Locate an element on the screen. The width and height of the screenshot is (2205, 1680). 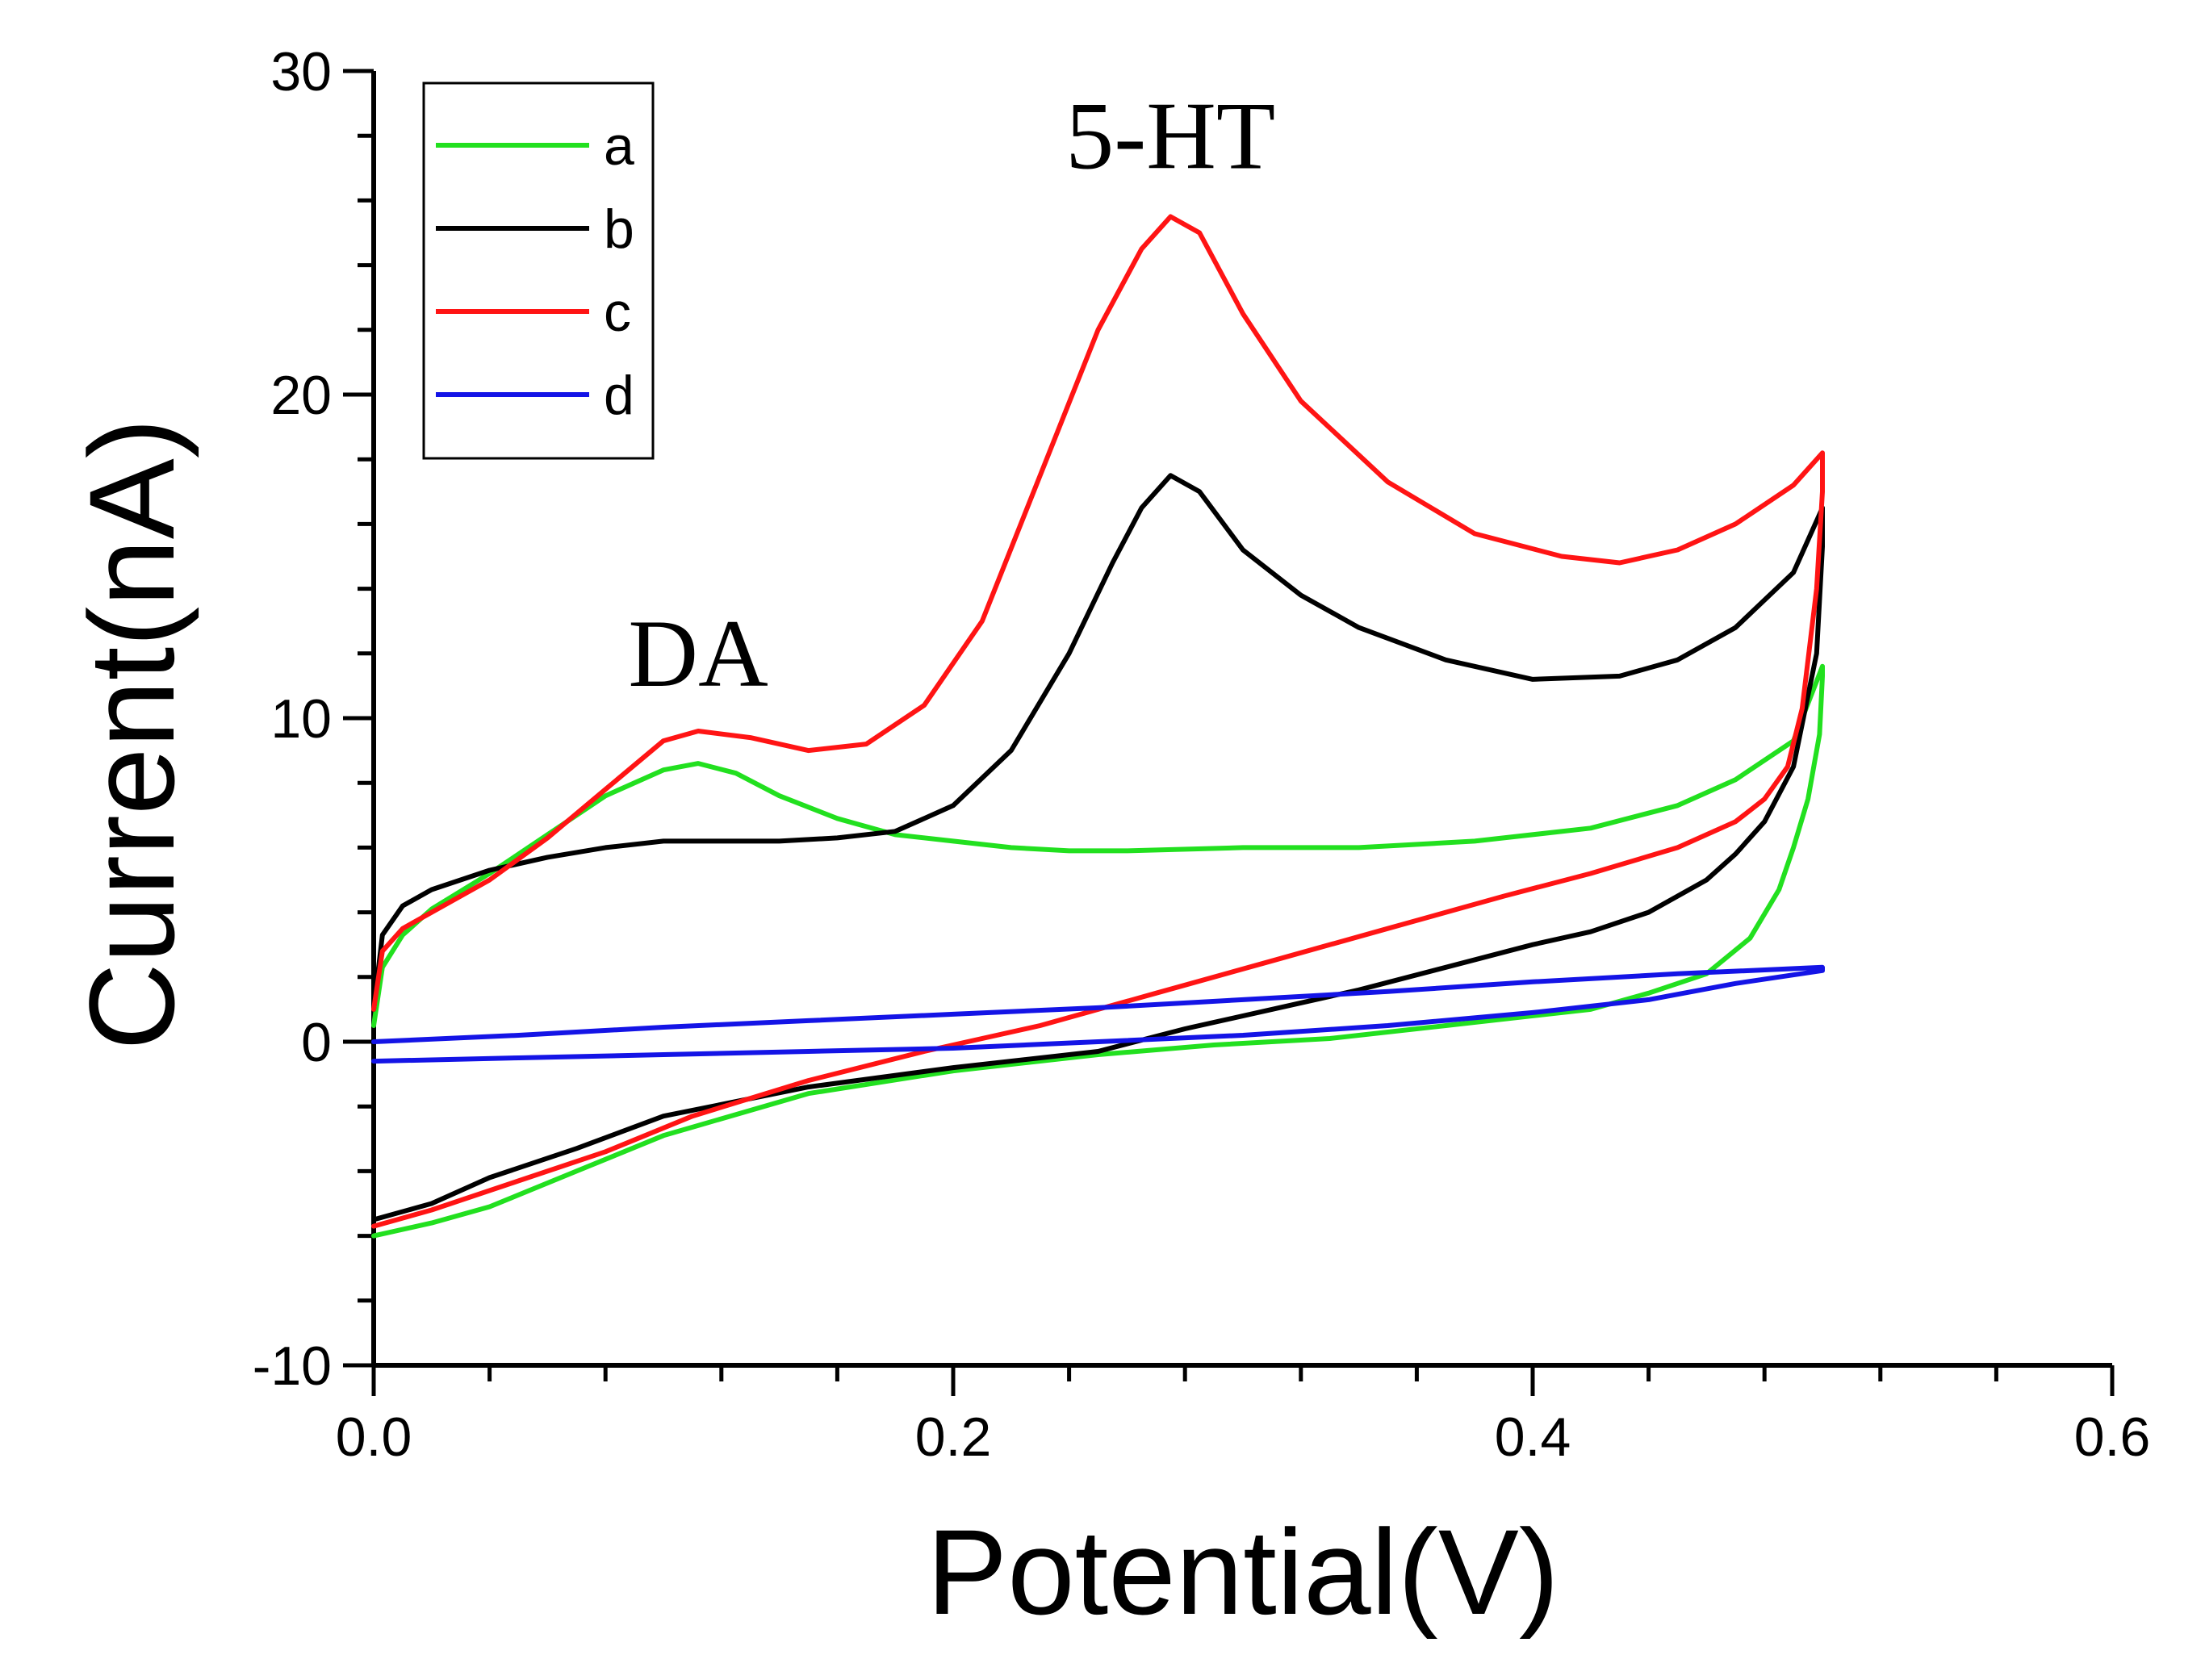
legend-label-d: d is located at coordinates (619, 395).